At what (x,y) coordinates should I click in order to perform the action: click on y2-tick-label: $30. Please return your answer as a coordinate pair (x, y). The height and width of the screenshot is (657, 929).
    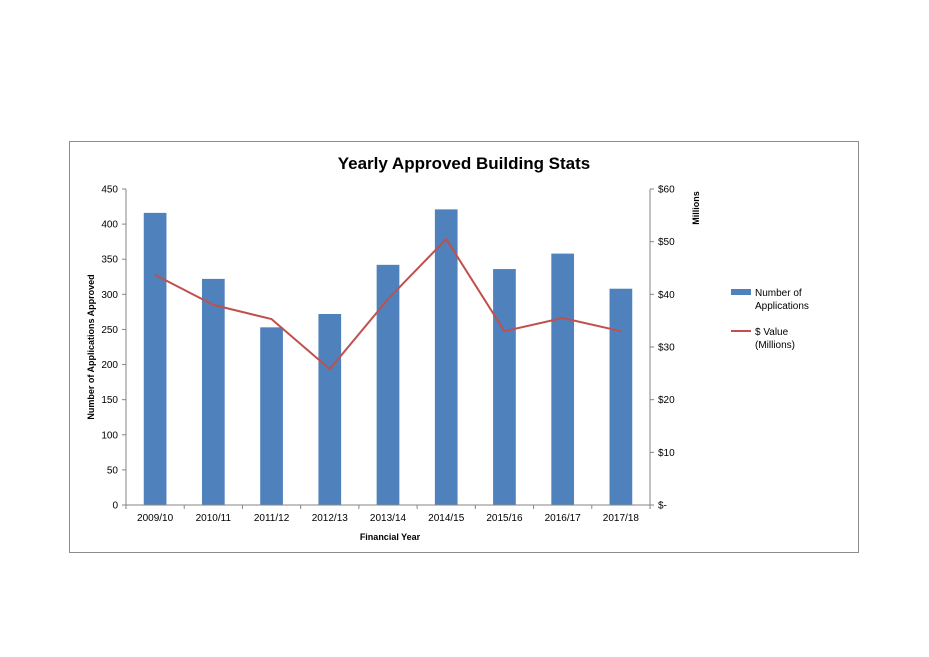
    Looking at the image, I should click on (666, 348).